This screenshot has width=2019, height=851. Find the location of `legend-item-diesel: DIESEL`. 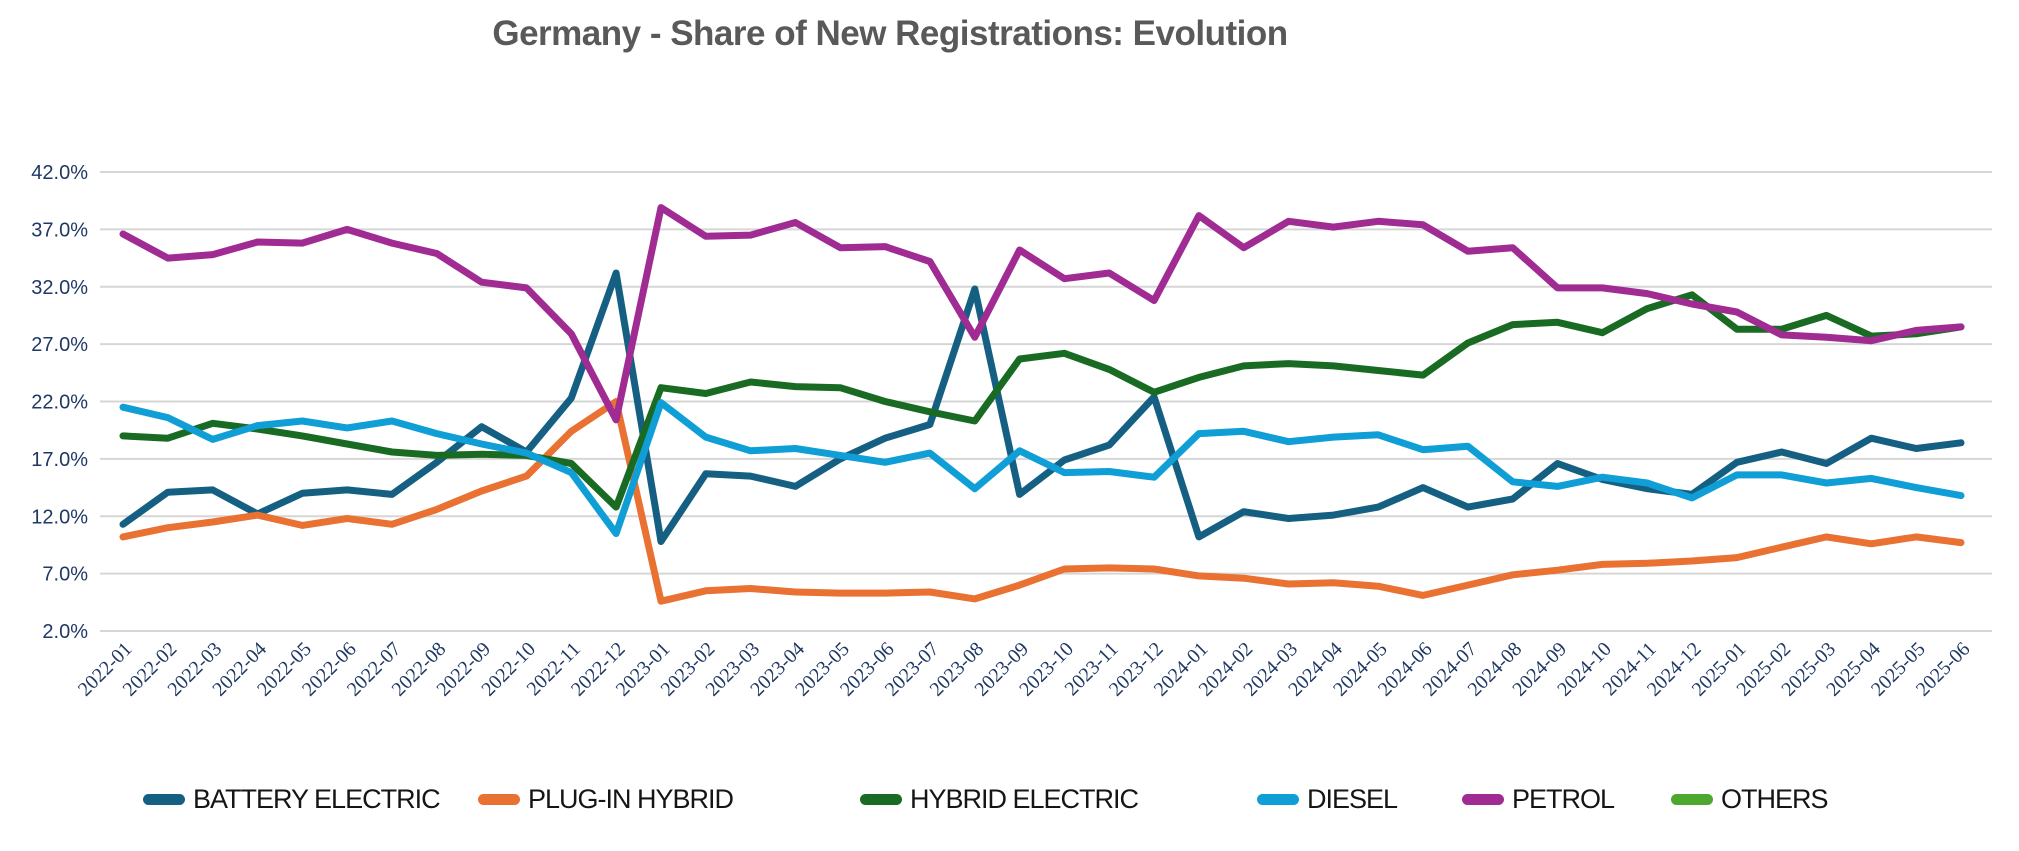

legend-item-diesel: DIESEL is located at coordinates (1327, 799).